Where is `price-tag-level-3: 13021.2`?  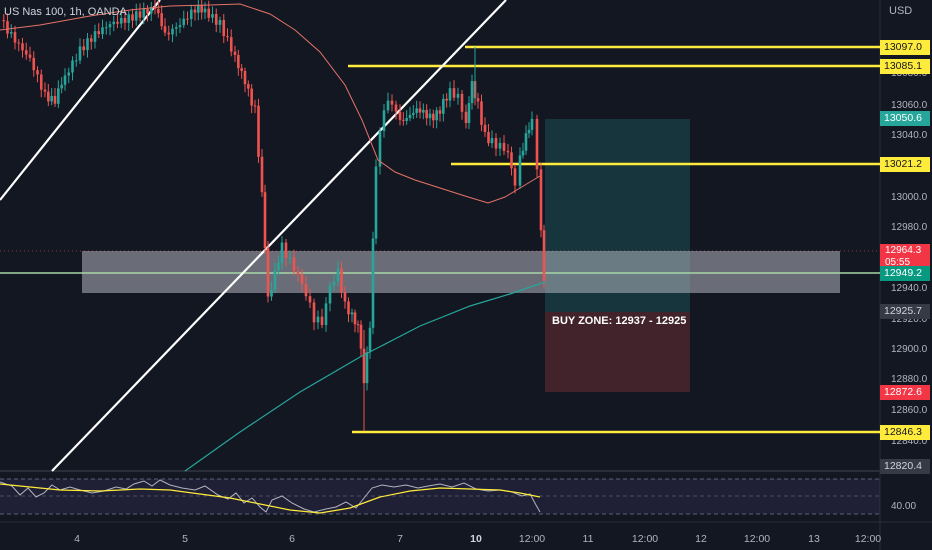 price-tag-level-3: 13021.2 is located at coordinates (905, 164).